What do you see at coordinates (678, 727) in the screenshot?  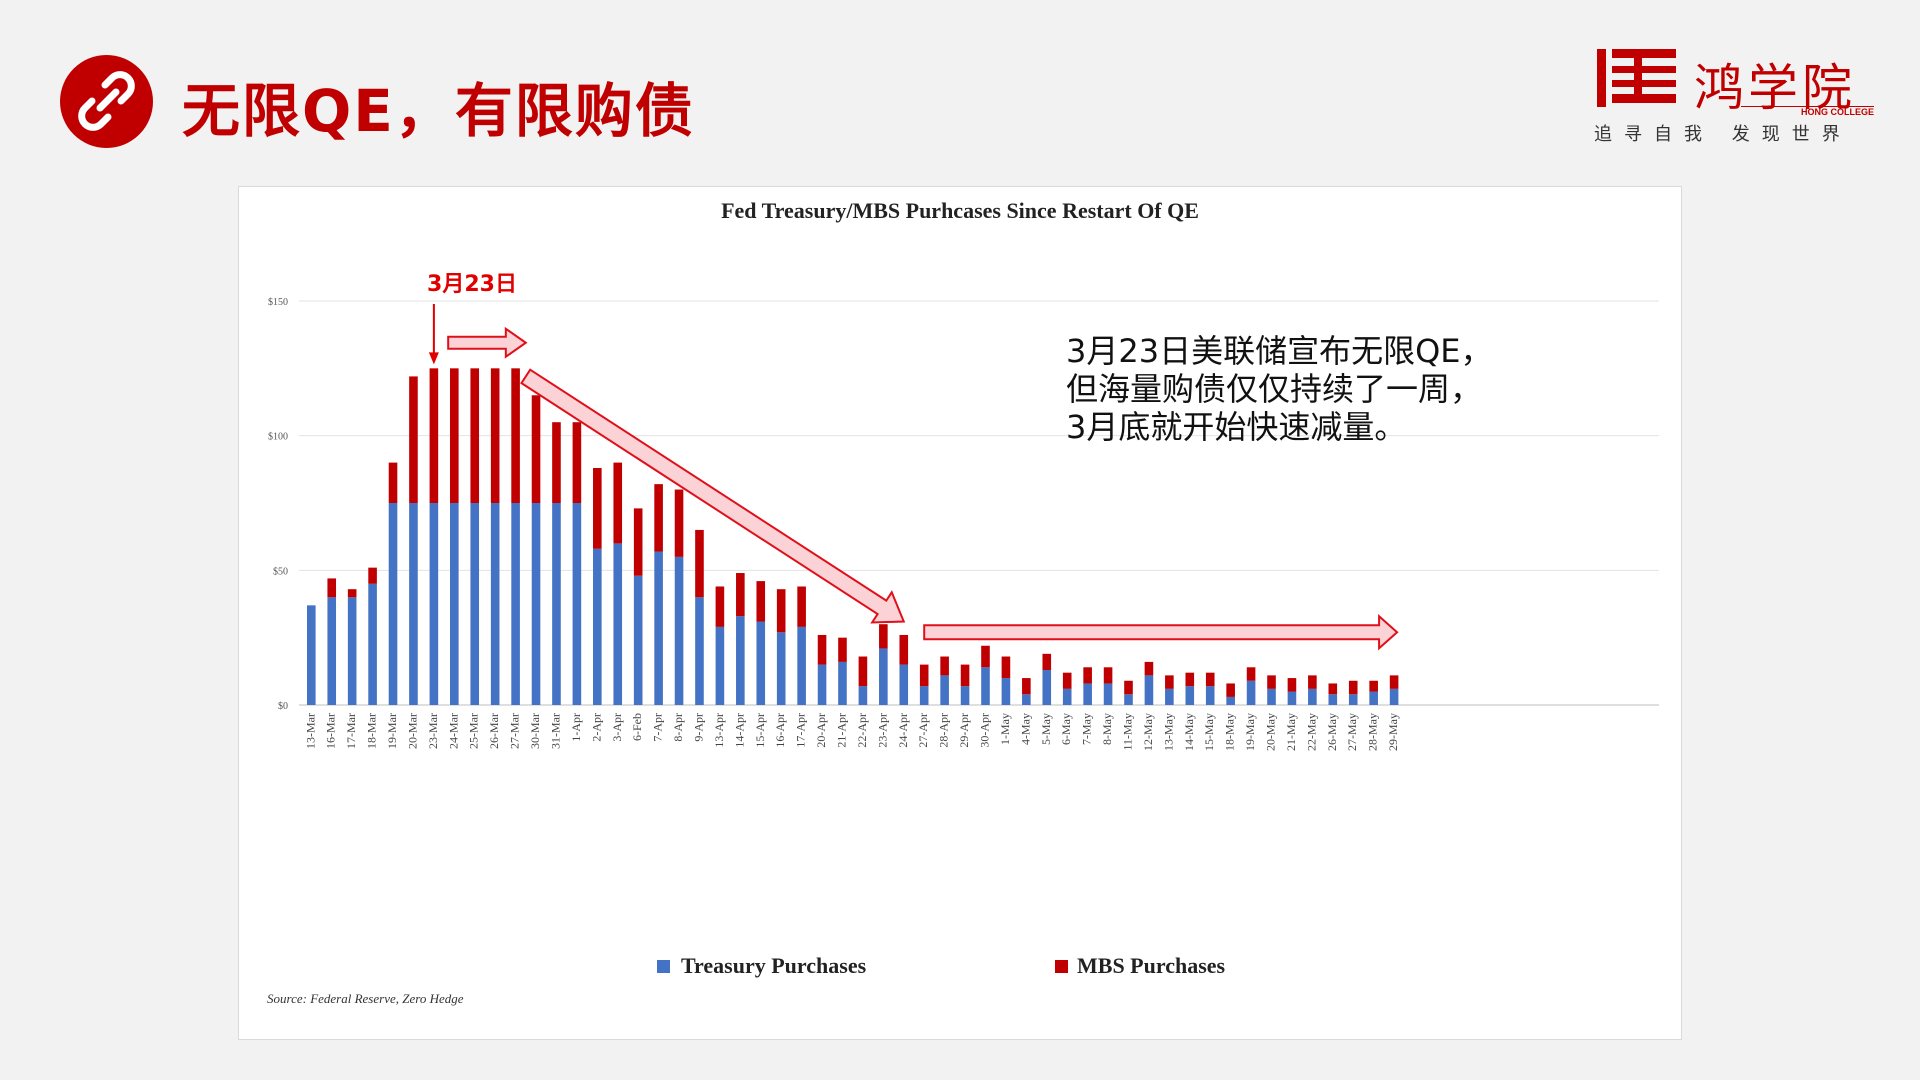 I see `x-tick-label: 8-Apr` at bounding box center [678, 727].